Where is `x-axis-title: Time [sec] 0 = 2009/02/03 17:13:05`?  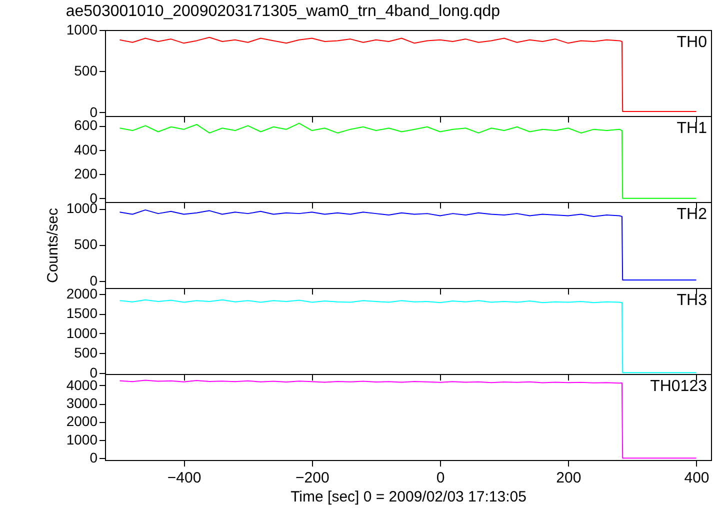 x-axis-title: Time [sec] 0 = 2009/02/03 17:13:05 is located at coordinates (408, 497).